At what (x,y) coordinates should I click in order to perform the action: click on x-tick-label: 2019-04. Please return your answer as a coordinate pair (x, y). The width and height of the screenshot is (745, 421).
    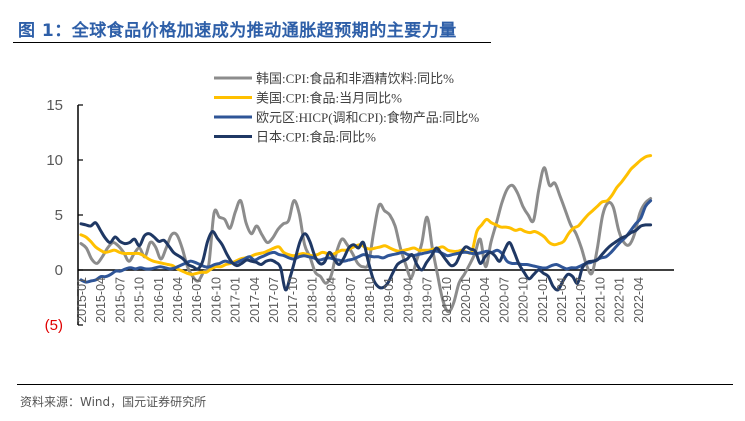
    Looking at the image, I should click on (408, 300).